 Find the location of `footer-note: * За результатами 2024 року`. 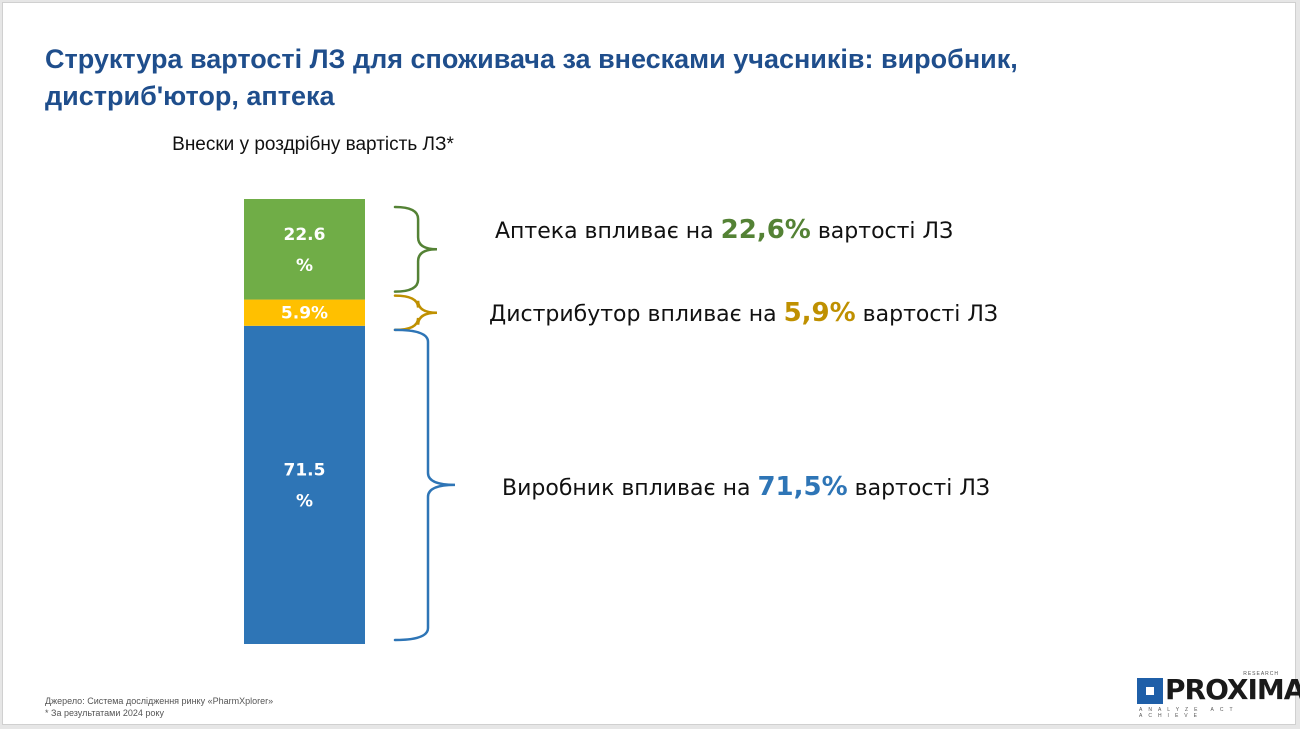

footer-note: * За результатами 2024 року is located at coordinates (104, 713).